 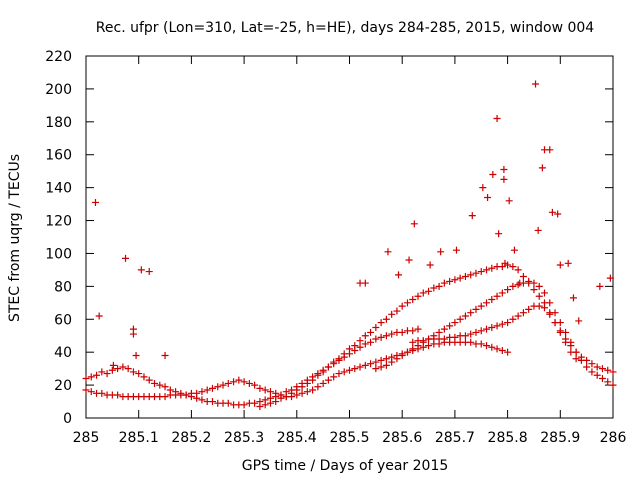 What do you see at coordinates (349, 438) in the screenshot?
I see `x-tick-label: 285.5` at bounding box center [349, 438].